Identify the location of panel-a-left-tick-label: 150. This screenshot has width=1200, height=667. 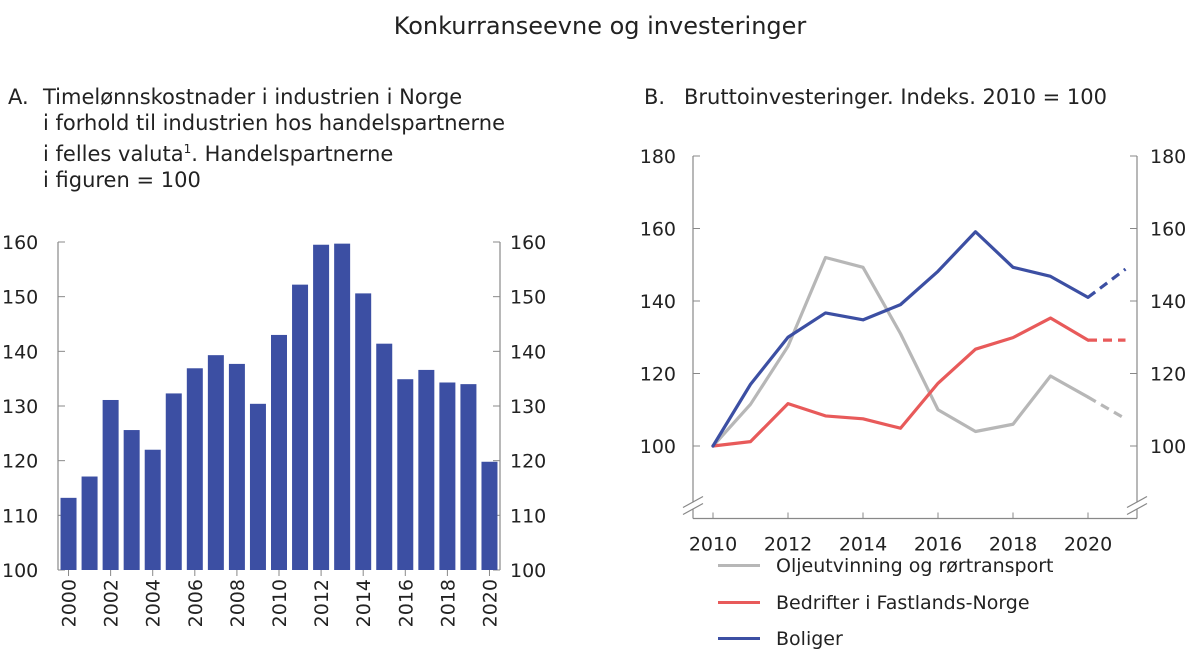
(20, 298).